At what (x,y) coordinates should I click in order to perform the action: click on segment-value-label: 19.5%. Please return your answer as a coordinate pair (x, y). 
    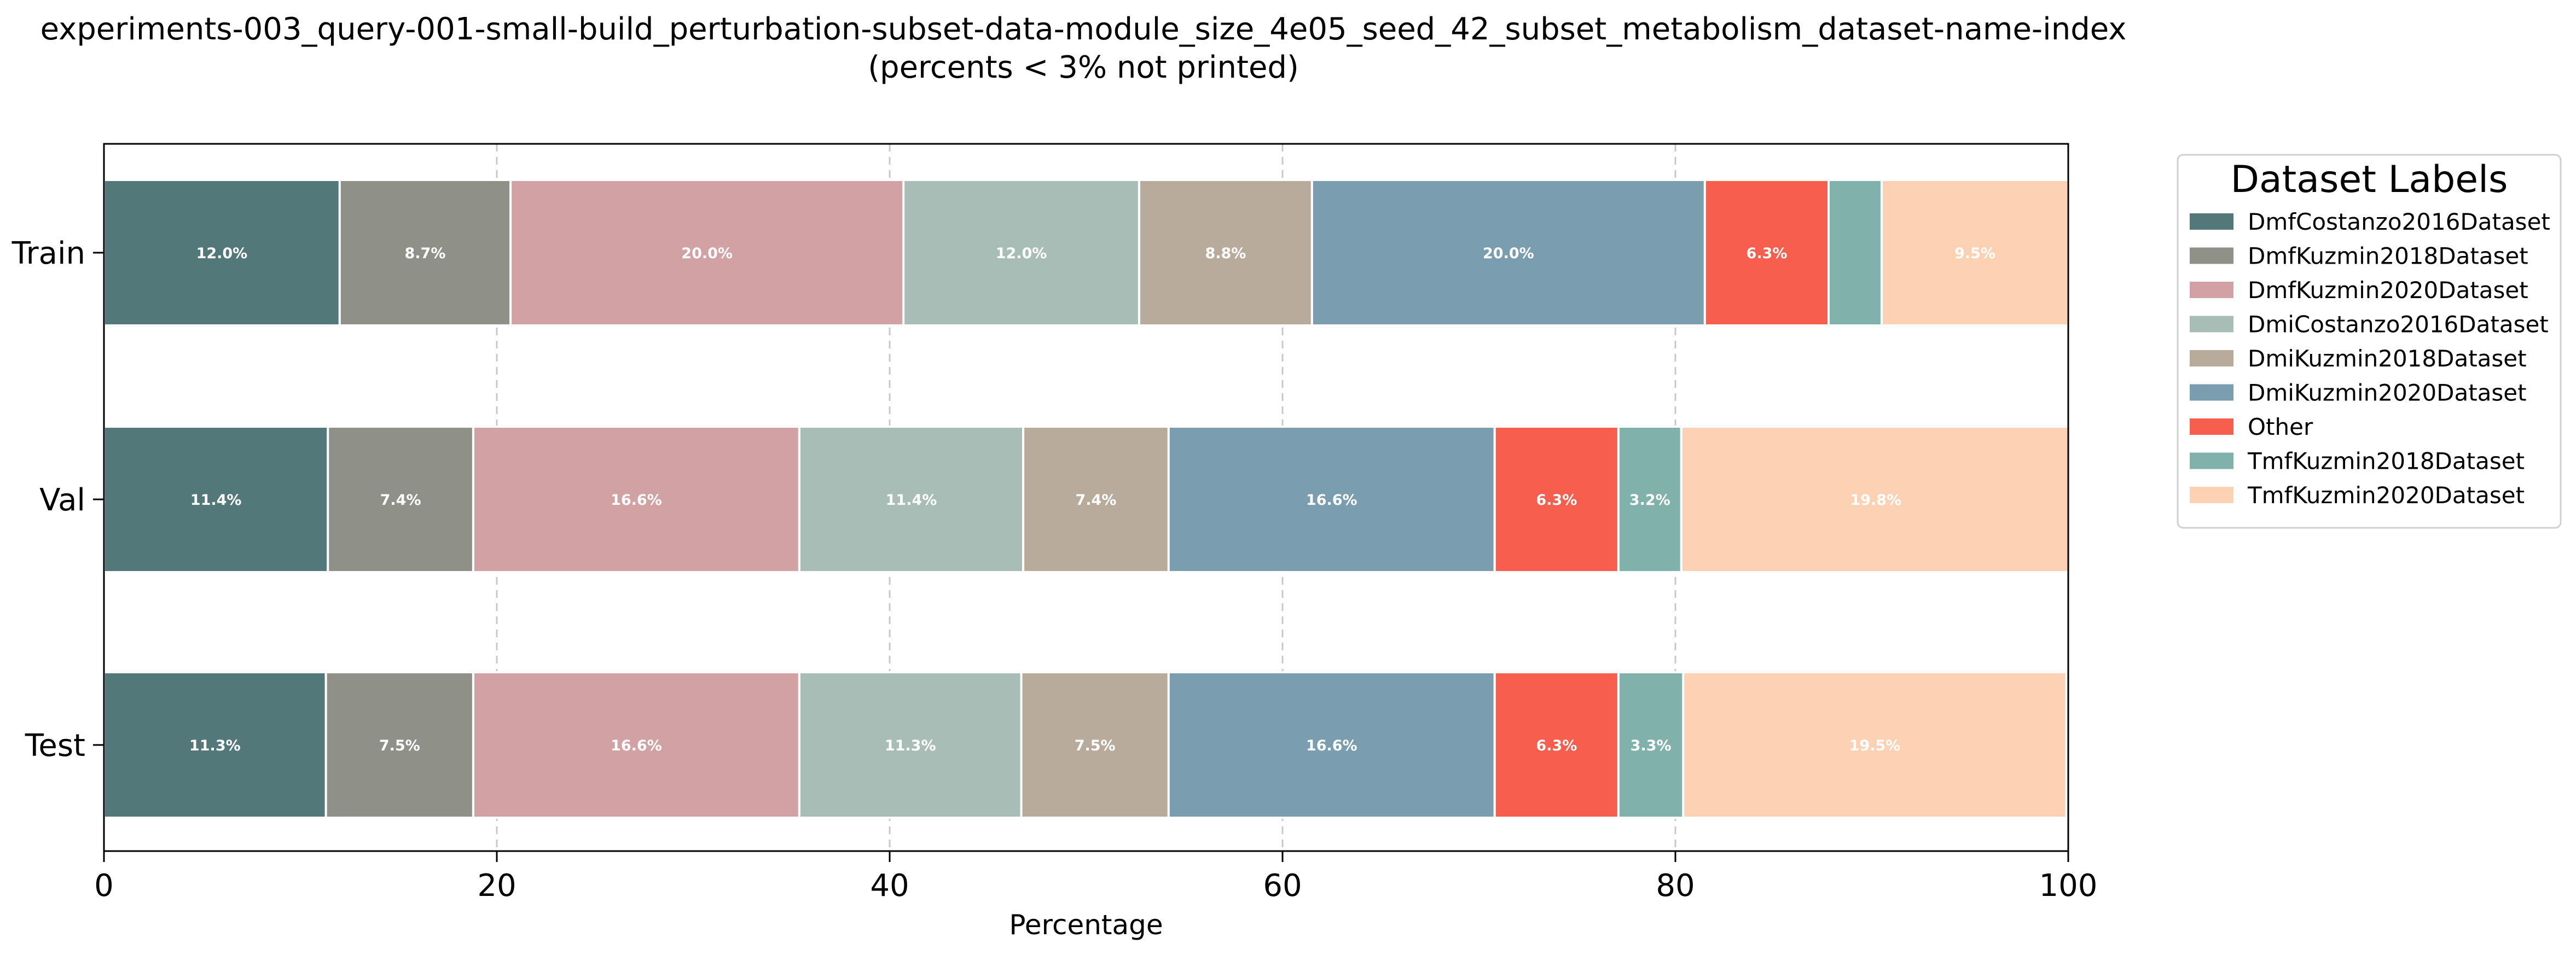
    Looking at the image, I should click on (1875, 746).